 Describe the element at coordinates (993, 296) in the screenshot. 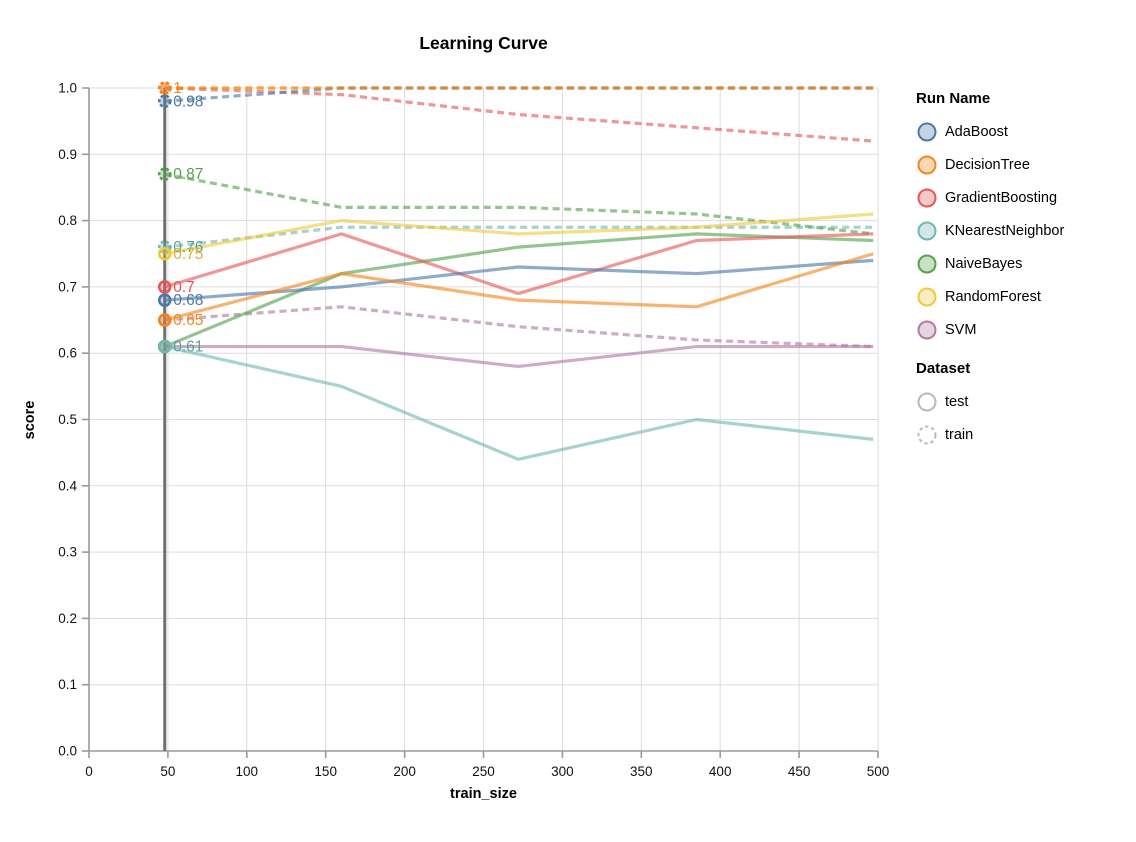

I see `legend-run-label: RandomForest` at that location.